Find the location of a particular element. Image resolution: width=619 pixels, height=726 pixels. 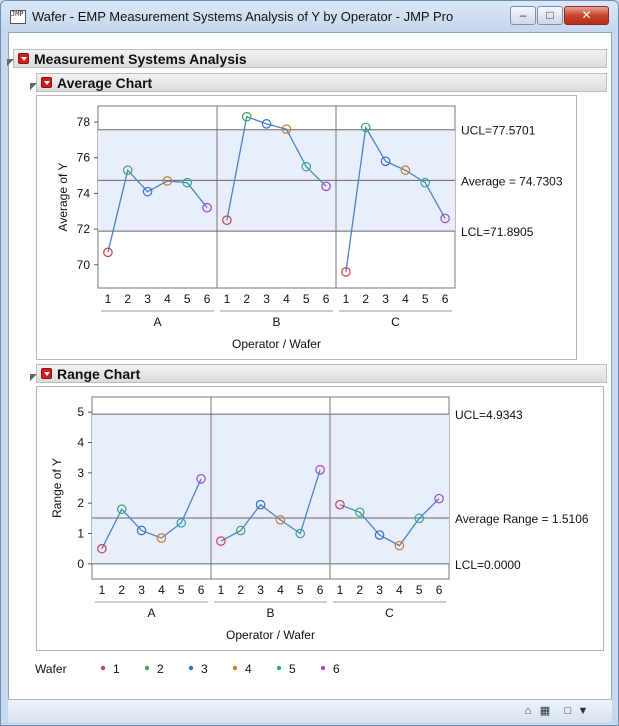

home-icon: ⌂ is located at coordinates (528, 711).